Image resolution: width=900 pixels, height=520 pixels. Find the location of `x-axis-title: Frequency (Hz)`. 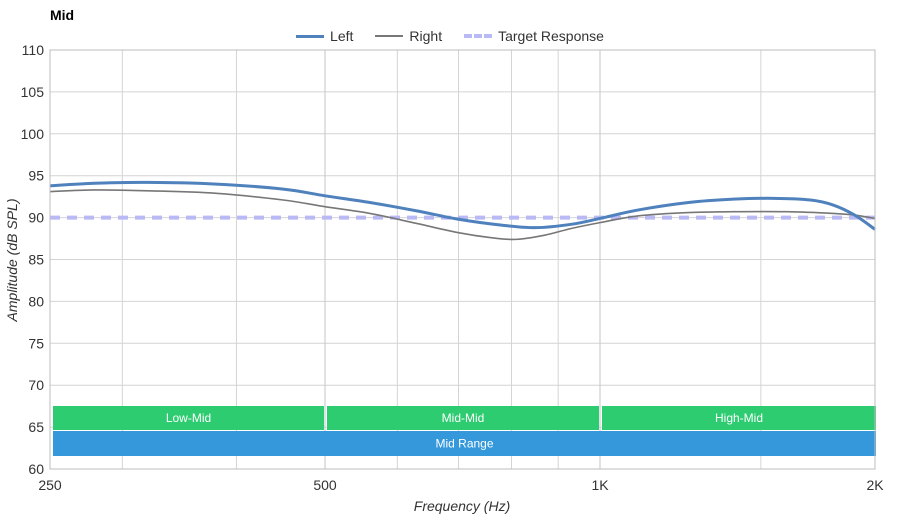

x-axis-title: Frequency (Hz) is located at coordinates (462, 506).